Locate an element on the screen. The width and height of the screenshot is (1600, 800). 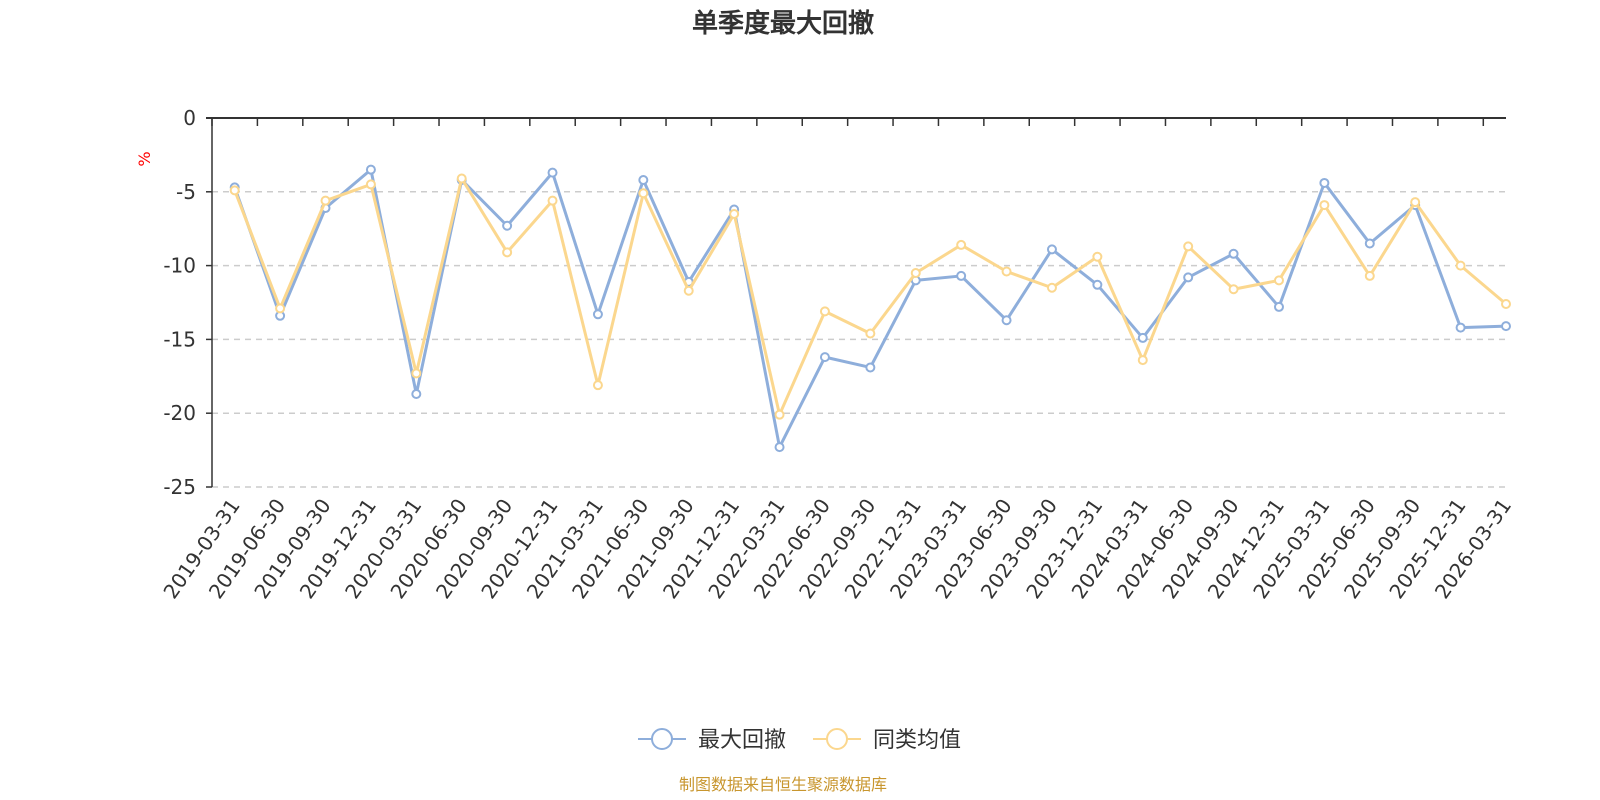
y-tick-label: -5 is located at coordinates (186, 192).